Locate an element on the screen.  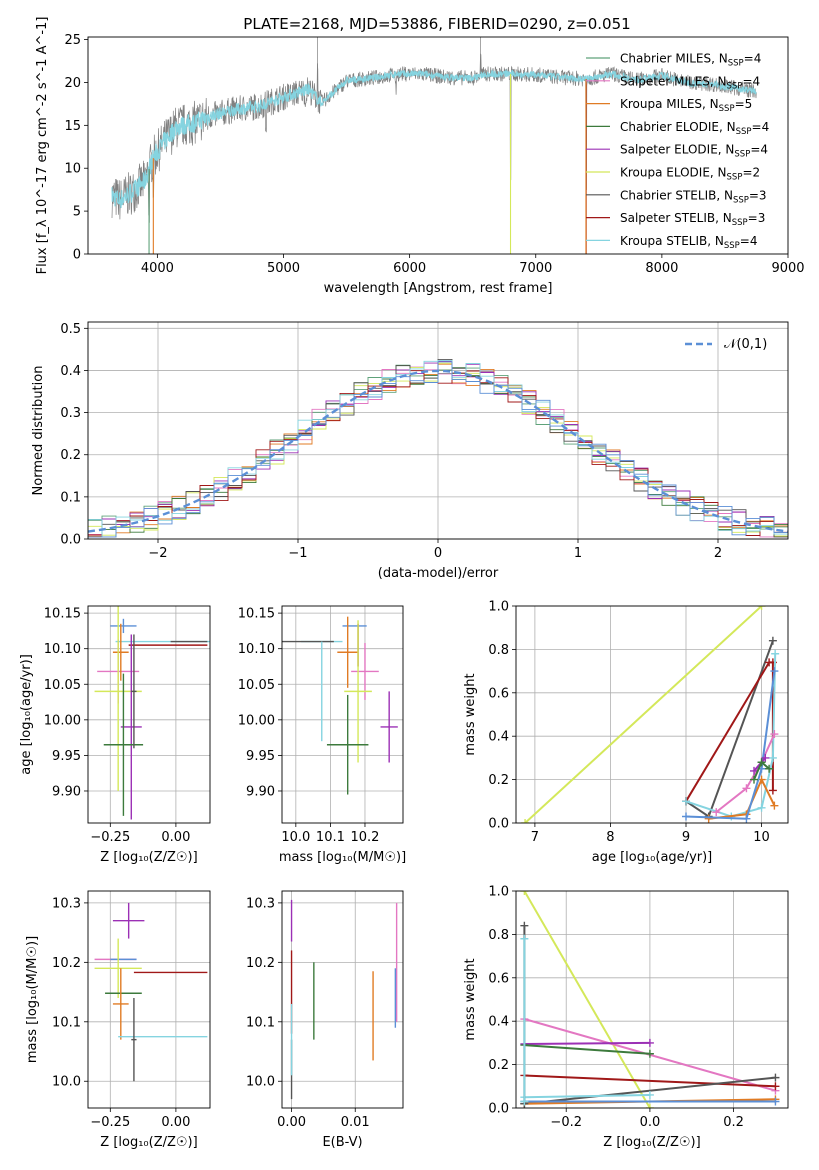
x-tick-label: 10.1 is located at coordinates (330, 837).